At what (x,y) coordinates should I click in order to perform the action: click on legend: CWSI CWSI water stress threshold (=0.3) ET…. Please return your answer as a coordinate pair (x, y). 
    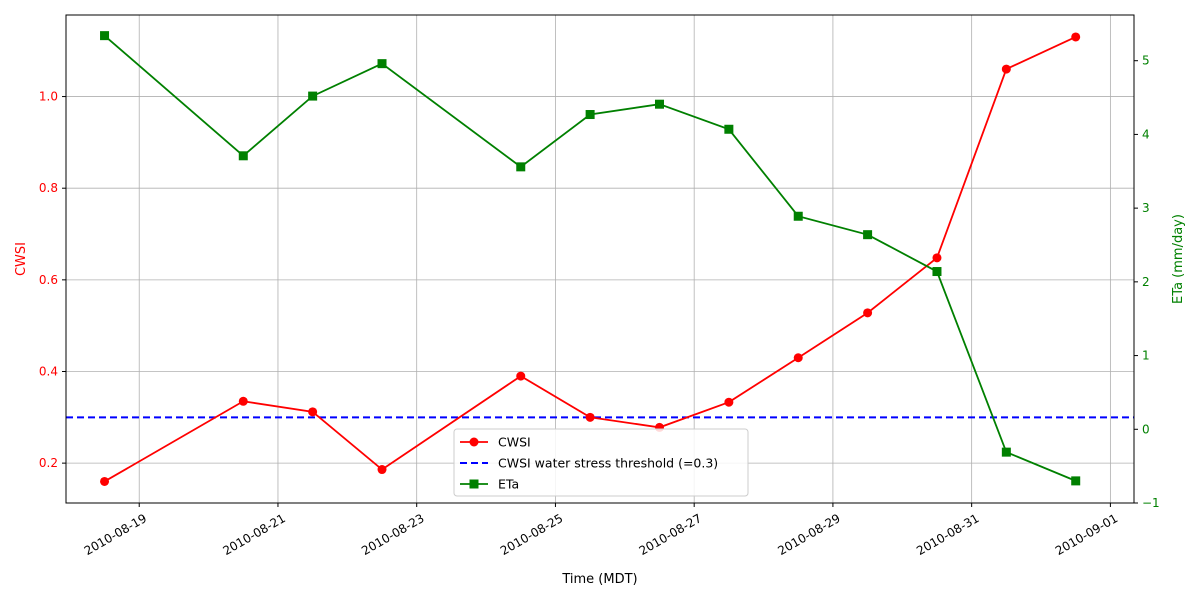
    Looking at the image, I should click on (601, 462).